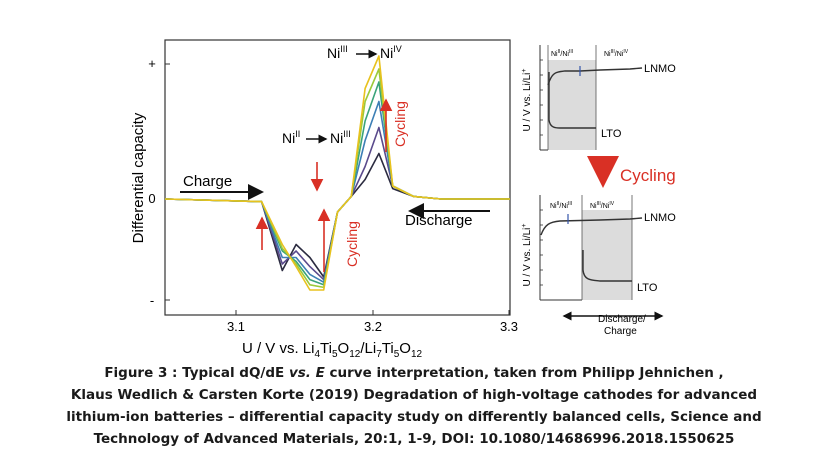 This screenshot has height=474, width=828. What do you see at coordinates (439, 220) in the screenshot?
I see `label-discharge: Discharge` at bounding box center [439, 220].